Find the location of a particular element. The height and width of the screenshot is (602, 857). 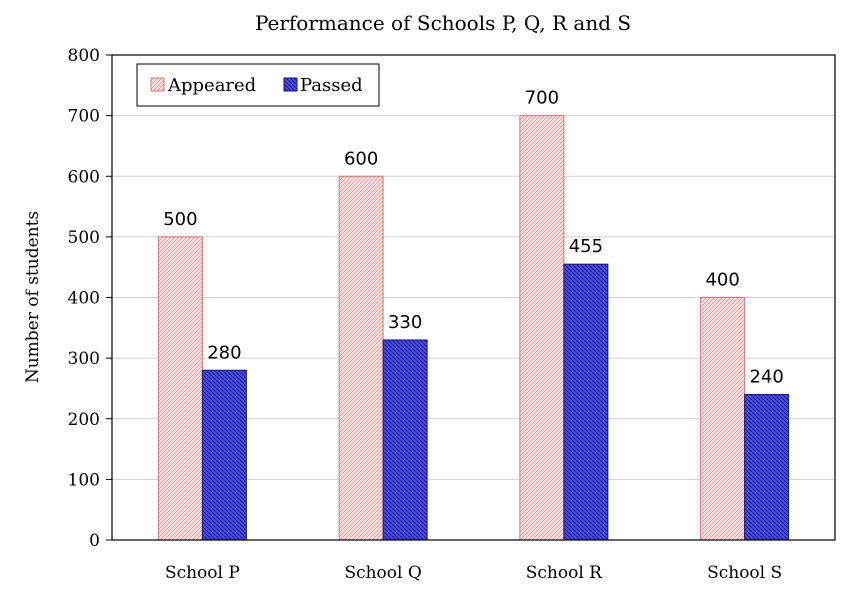

x-category-label: School P is located at coordinates (202, 573).